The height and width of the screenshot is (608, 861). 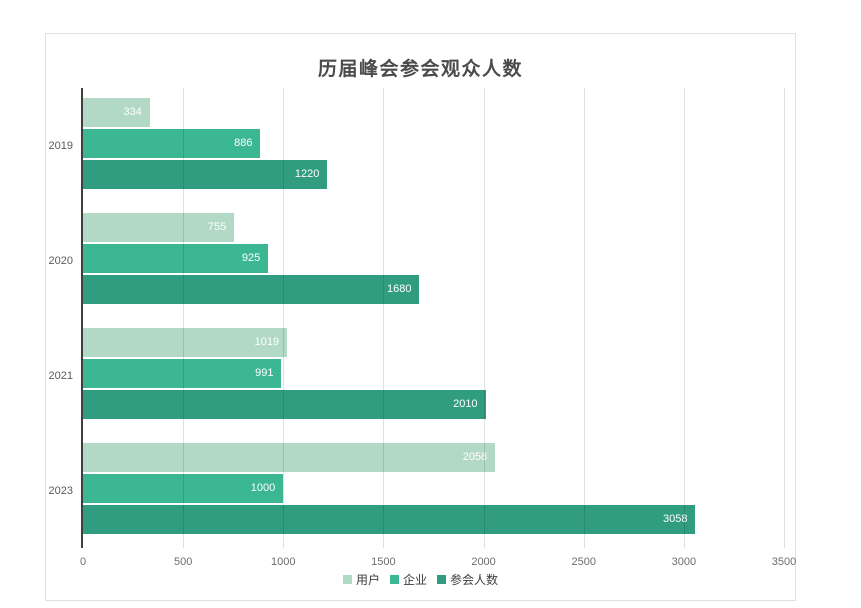 What do you see at coordinates (116, 112) in the screenshot?
I see `bar: 334` at bounding box center [116, 112].